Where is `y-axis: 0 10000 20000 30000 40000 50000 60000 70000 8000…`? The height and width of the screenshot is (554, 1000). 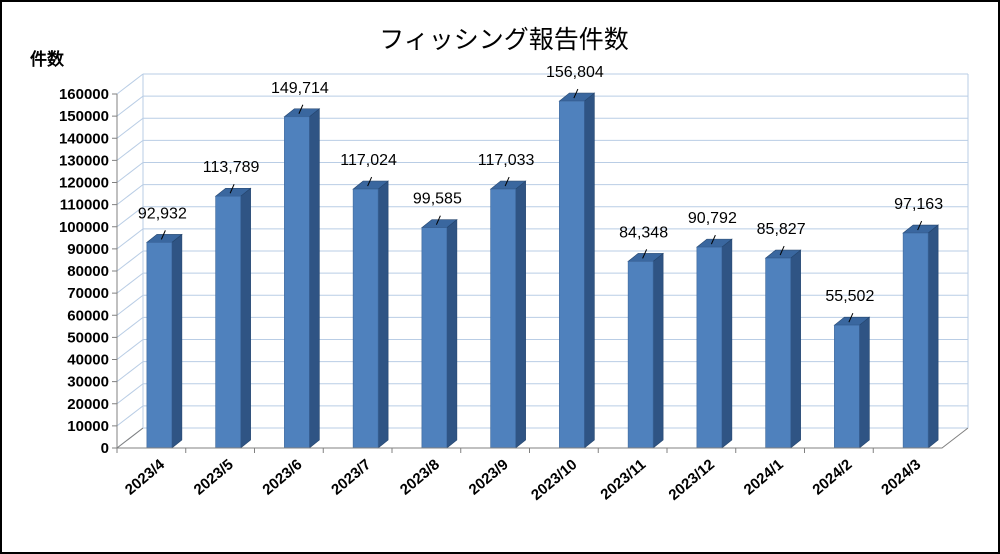
y-axis: 0 10000 20000 30000 40000 50000 60000 70000 8000… is located at coordinates (88, 271).